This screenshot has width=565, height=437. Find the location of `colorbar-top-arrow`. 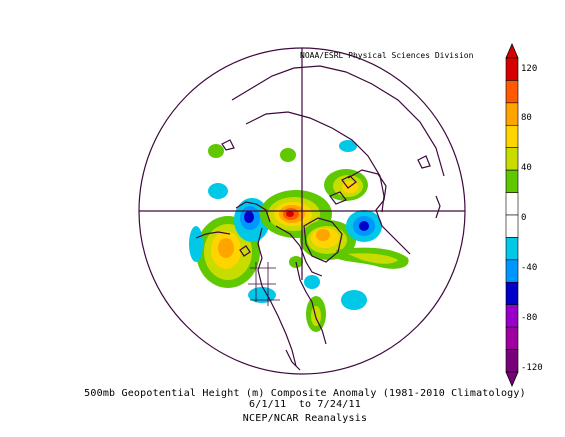

colorbar-top-arrow is located at coordinates (512, 50).